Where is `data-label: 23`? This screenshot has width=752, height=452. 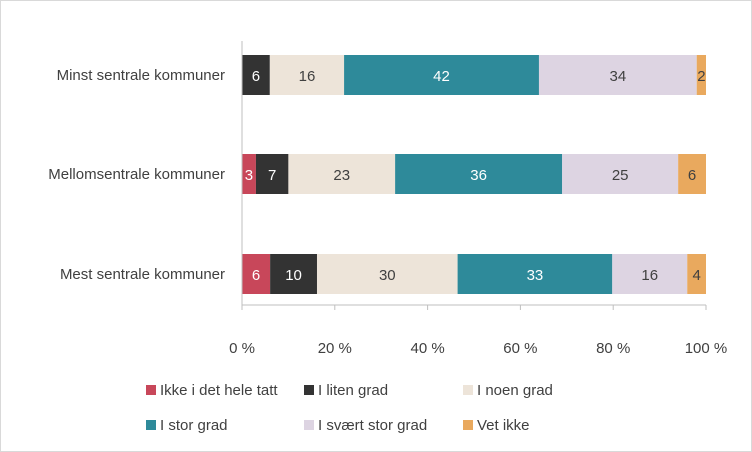 data-label: 23 is located at coordinates (341, 175).